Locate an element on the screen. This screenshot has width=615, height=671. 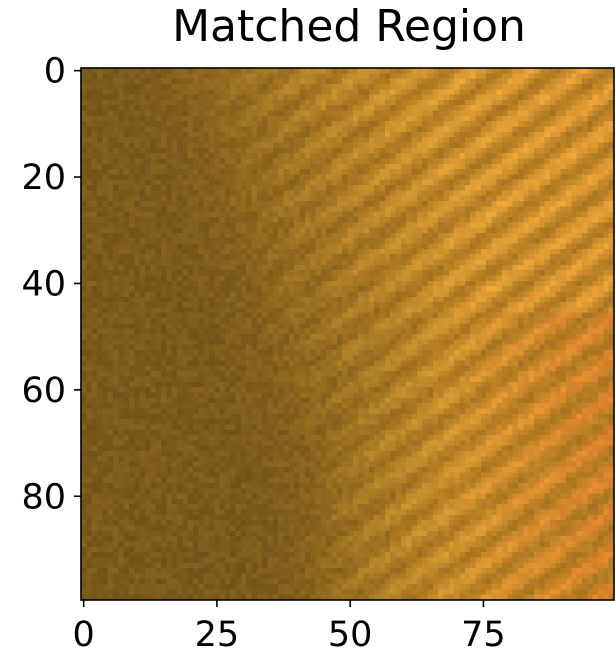
y-tick-label: 80 is located at coordinates (43, 497).